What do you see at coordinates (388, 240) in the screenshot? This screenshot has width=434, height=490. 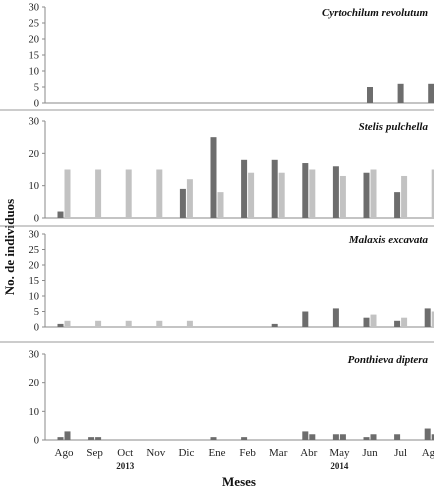 I see `panel-title: Malaxis excavata` at bounding box center [388, 240].